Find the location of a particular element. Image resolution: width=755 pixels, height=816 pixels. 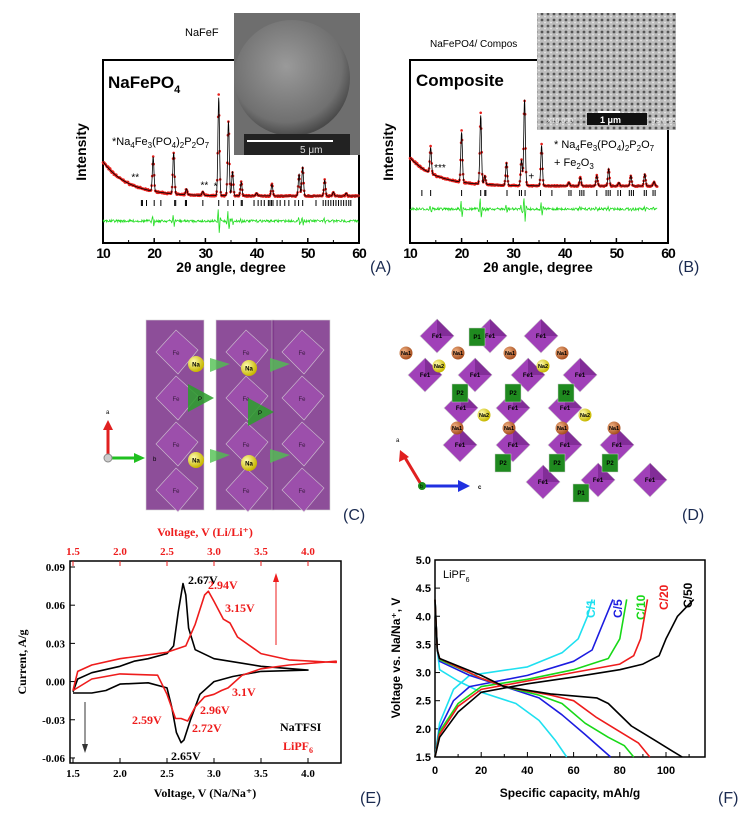

na-label: Na1 is located at coordinates (509, 429).